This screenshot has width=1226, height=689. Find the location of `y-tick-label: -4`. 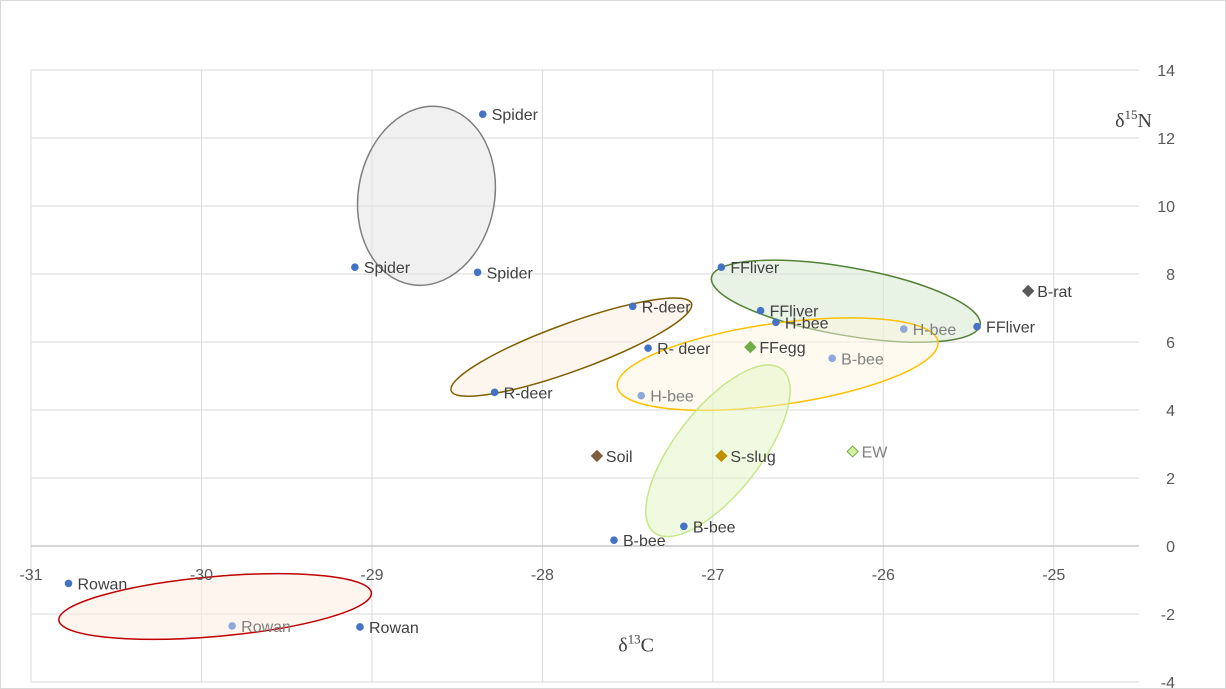

y-tick-label: -4 is located at coordinates (1168, 682).